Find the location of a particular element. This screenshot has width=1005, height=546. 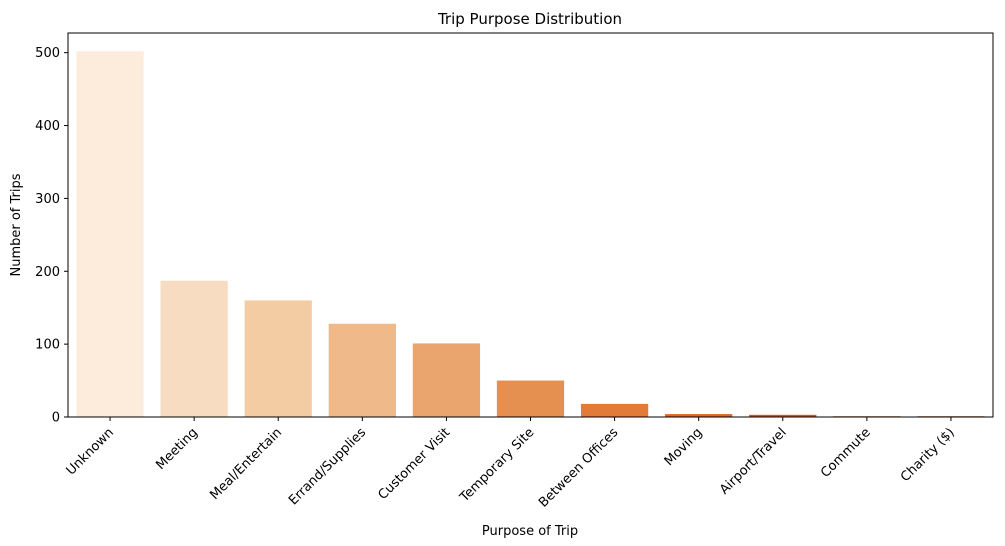

chart-title: Trip Purpose Distribution is located at coordinates (529, 19).